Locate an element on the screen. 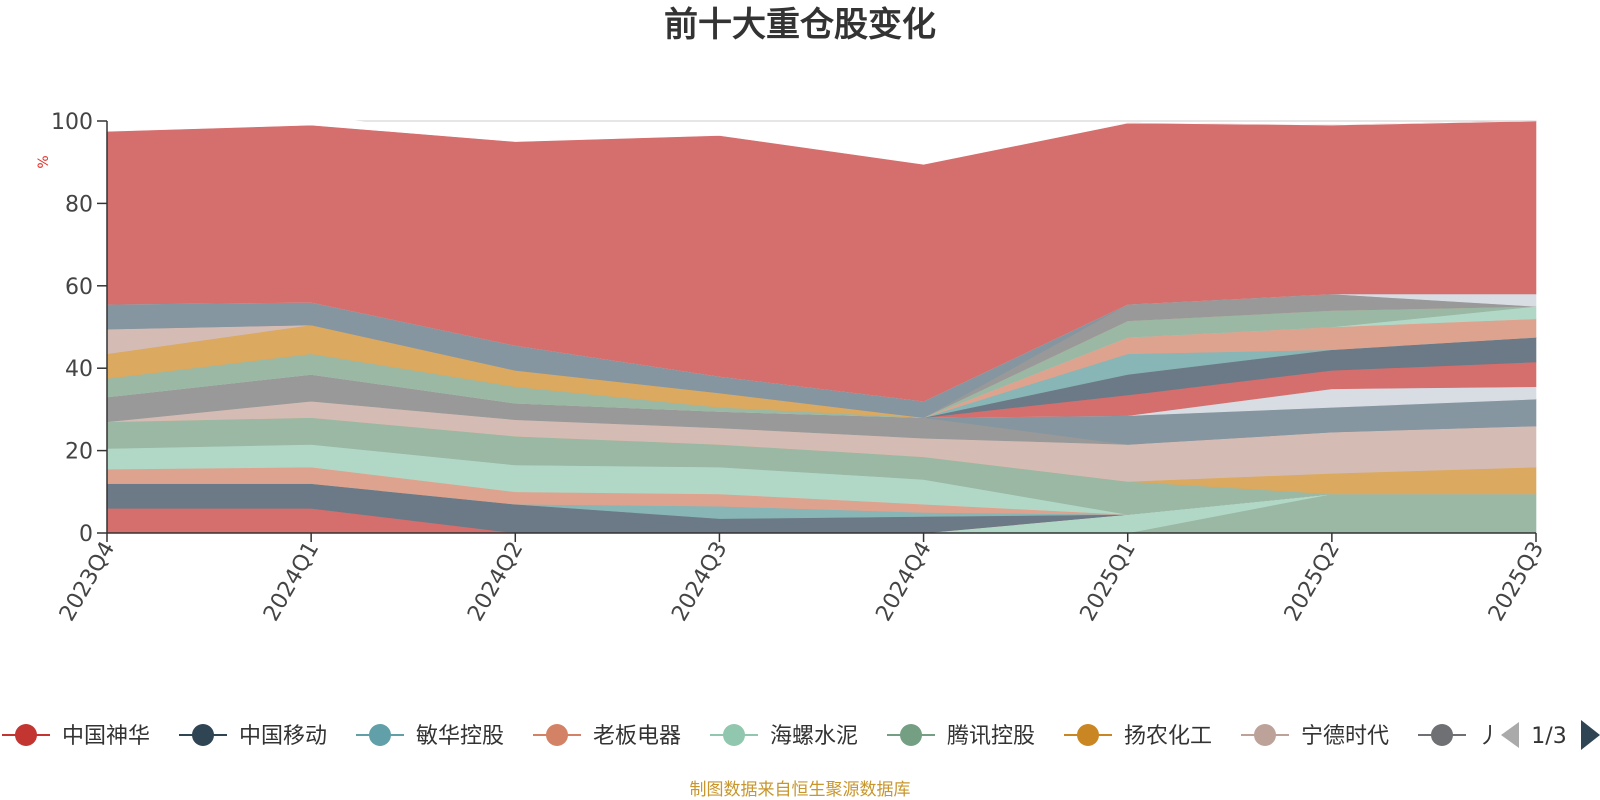  legend-item: 海螺水泥 is located at coordinates (784, 736).